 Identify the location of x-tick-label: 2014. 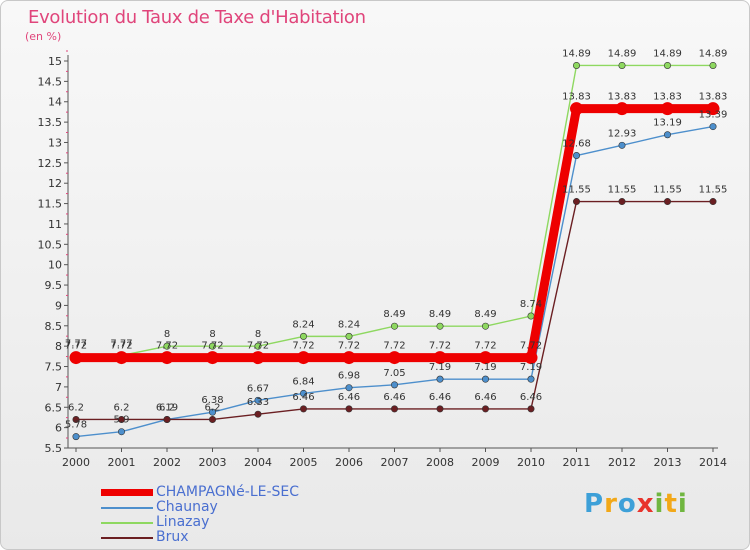
(713, 462).